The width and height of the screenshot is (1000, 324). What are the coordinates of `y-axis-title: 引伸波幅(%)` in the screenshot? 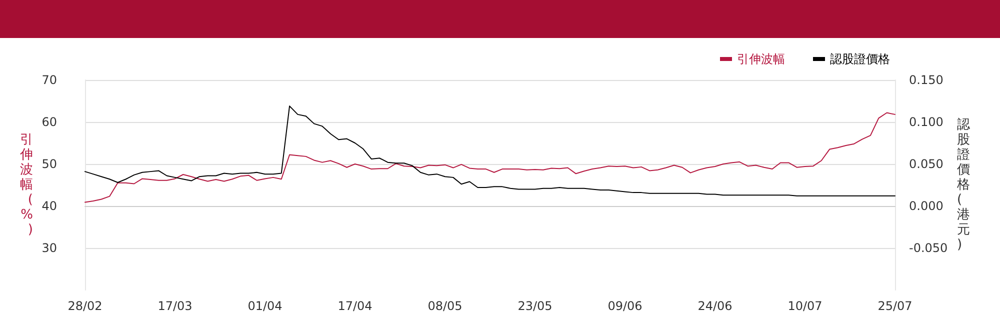 It's located at (26, 185).